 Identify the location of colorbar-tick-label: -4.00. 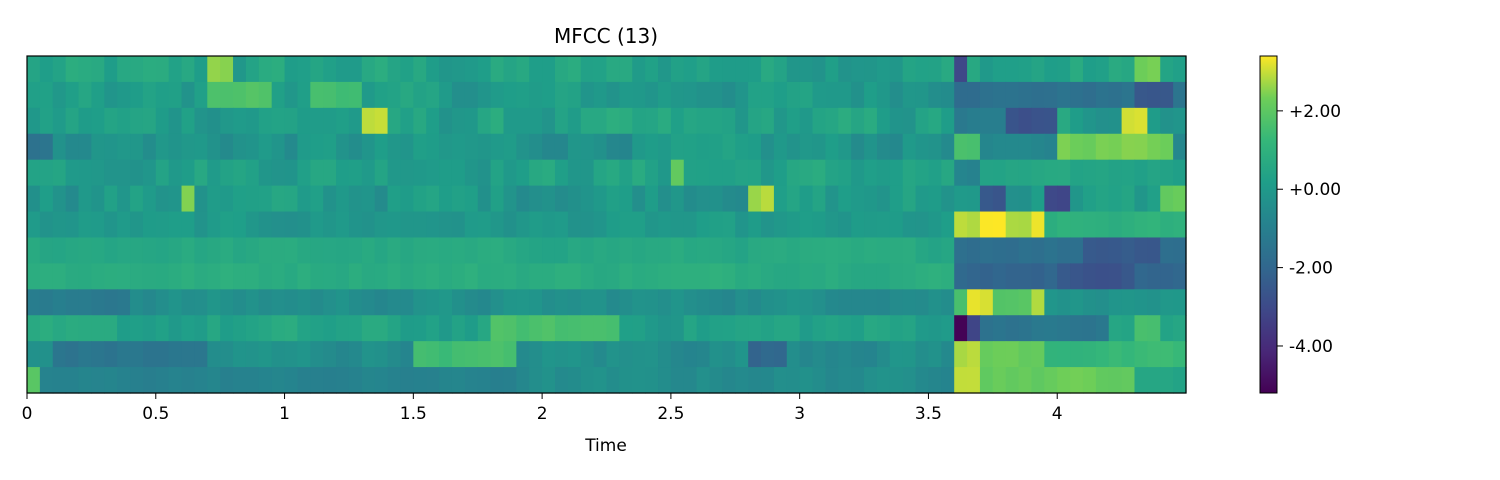
(1311, 347).